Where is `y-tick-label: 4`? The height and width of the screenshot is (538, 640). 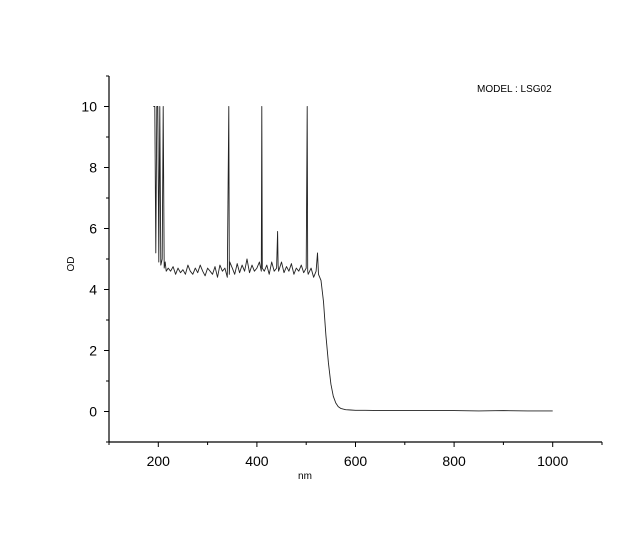 y-tick-label: 4 is located at coordinates (93, 290).